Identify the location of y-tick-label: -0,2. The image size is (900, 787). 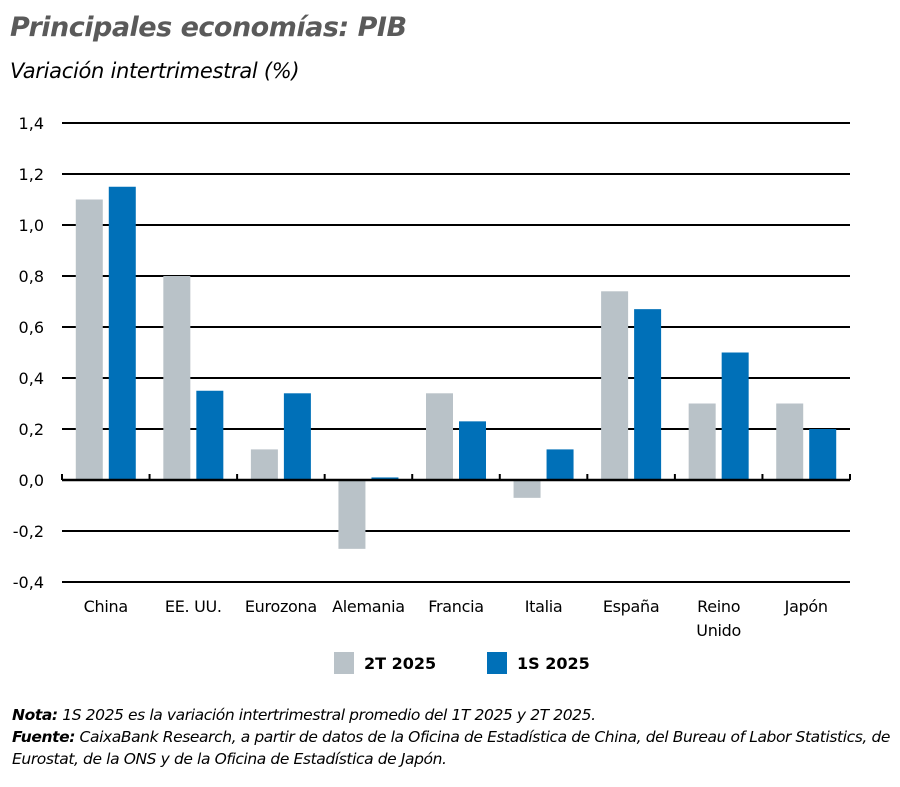
(28, 531).